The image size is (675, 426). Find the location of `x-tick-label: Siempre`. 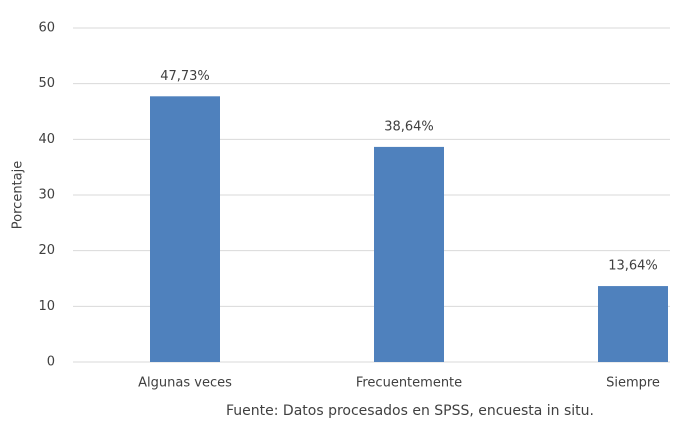

x-tick-label: Siempre is located at coordinates (633, 383).